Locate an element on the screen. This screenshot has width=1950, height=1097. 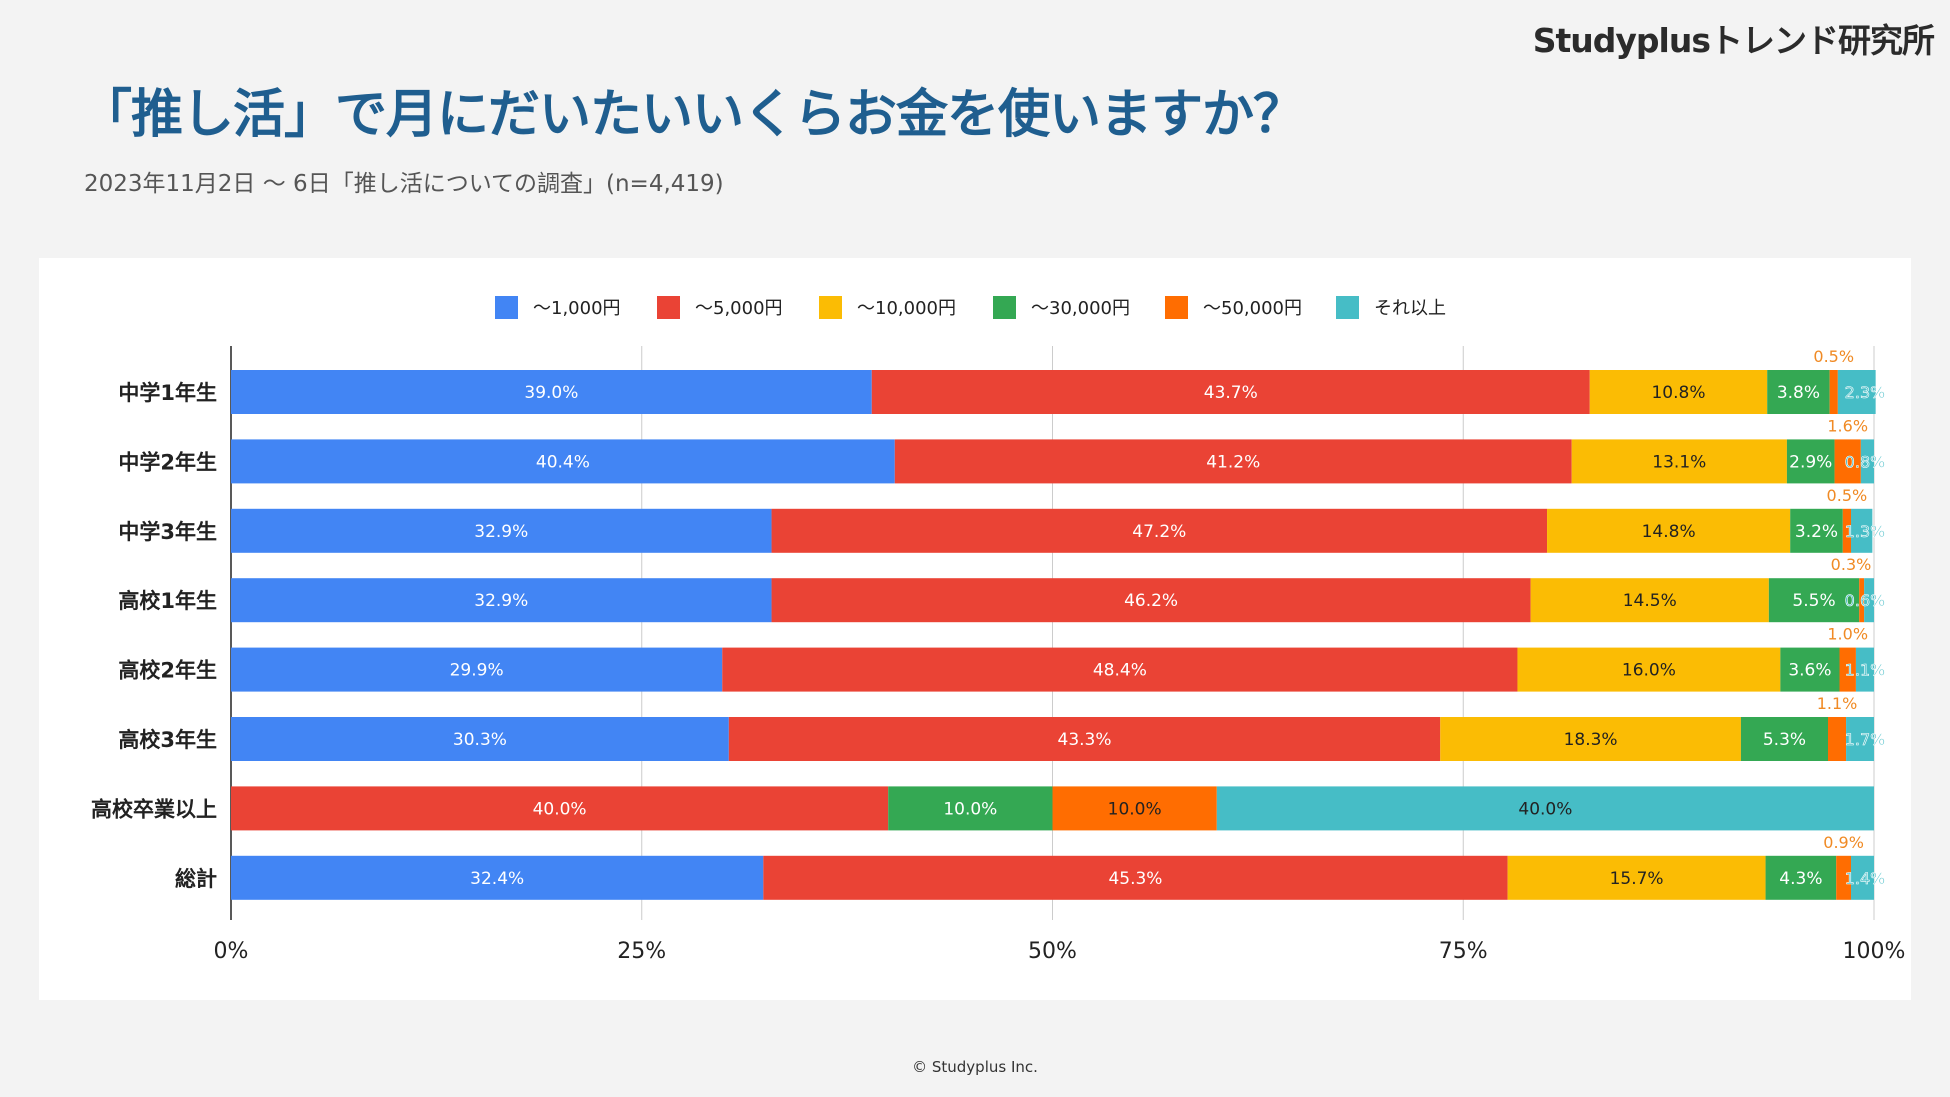
data-label-5-1: 43.3% is located at coordinates (1085, 740).